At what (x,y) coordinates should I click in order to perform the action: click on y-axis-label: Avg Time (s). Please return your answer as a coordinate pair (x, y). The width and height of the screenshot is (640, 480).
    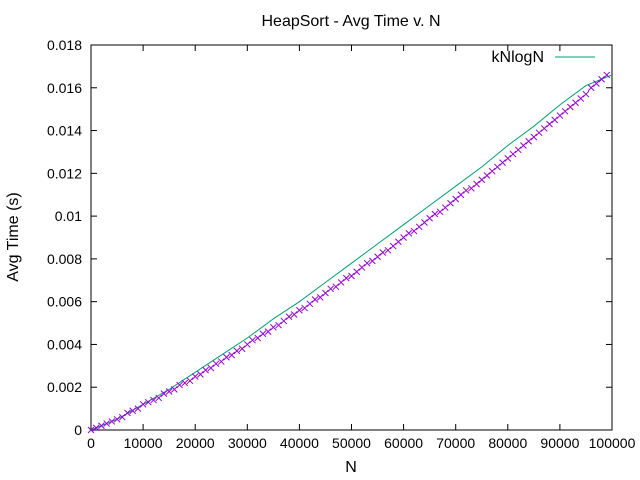
    Looking at the image, I should click on (13, 237).